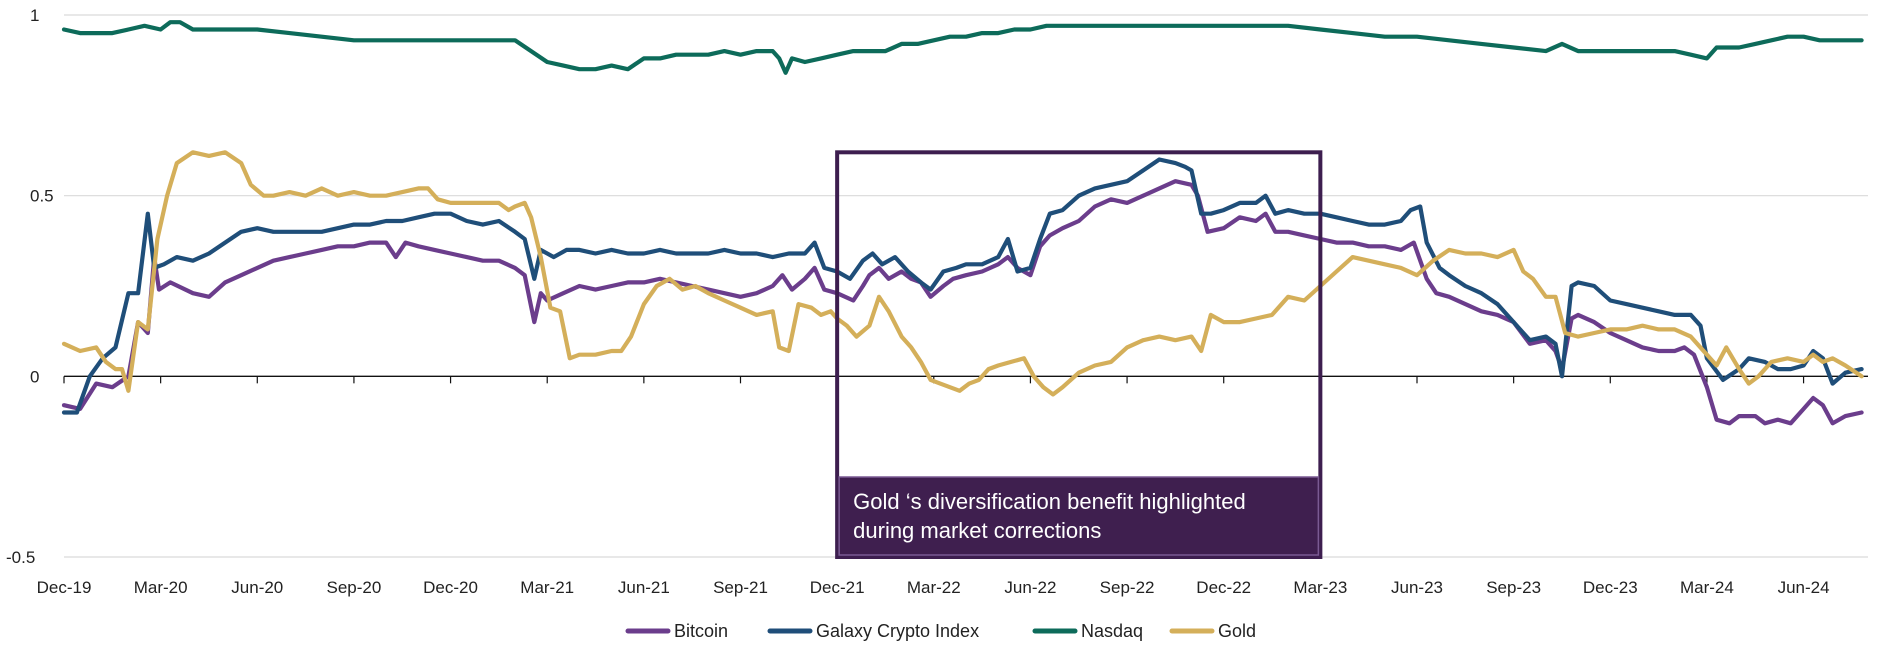  What do you see at coordinates (64, 587) in the screenshot?
I see `x-tick-label-0: Dec-19` at bounding box center [64, 587].